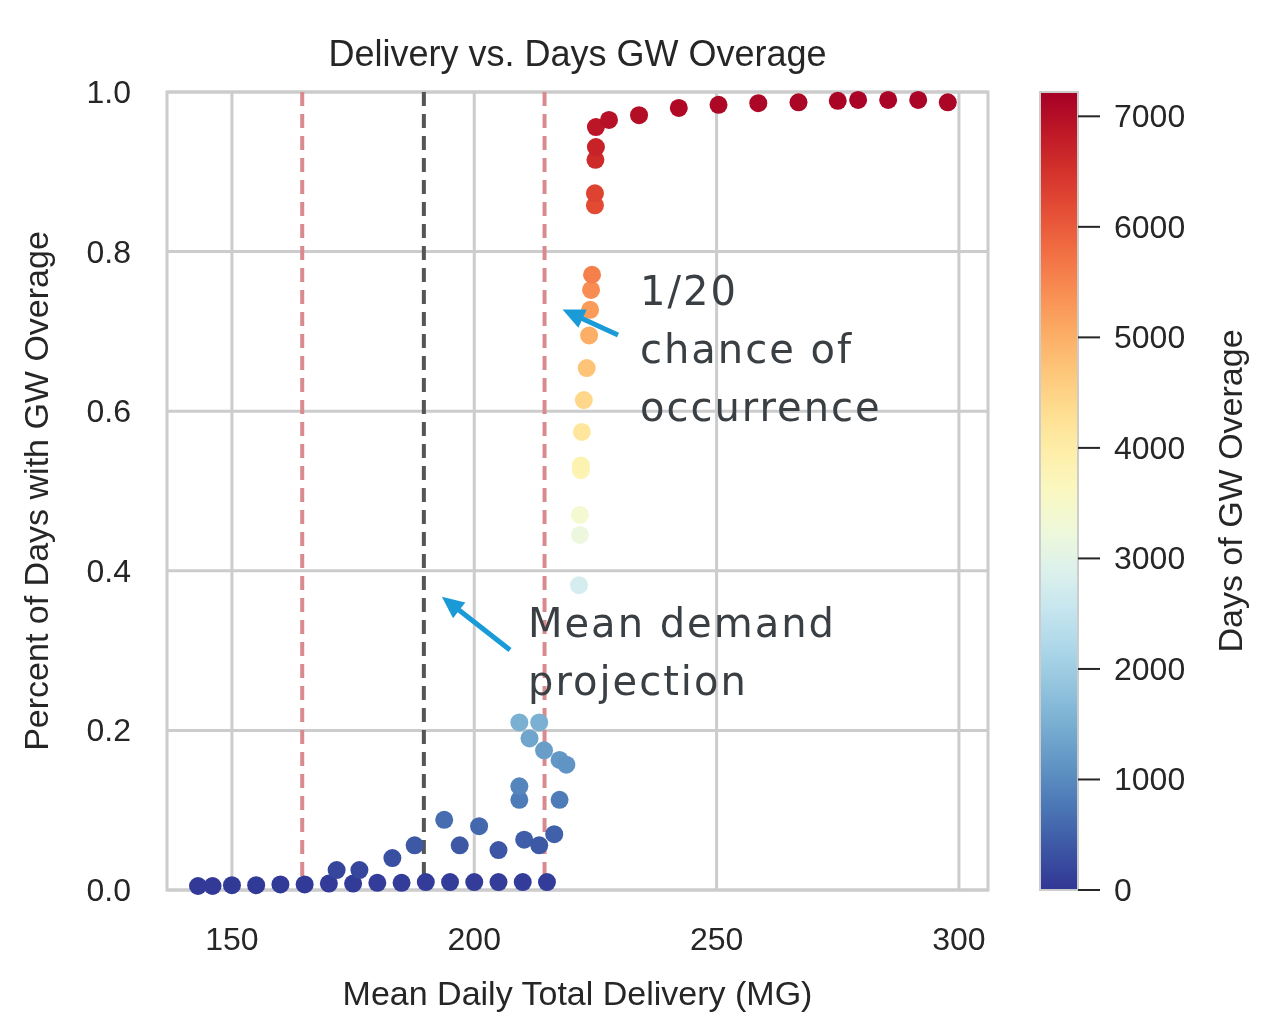 This screenshot has height=1032, width=1268. What do you see at coordinates (577, 993) in the screenshot?
I see `x-axis-title: Mean Daily Total Delivery (MG)` at bounding box center [577, 993].